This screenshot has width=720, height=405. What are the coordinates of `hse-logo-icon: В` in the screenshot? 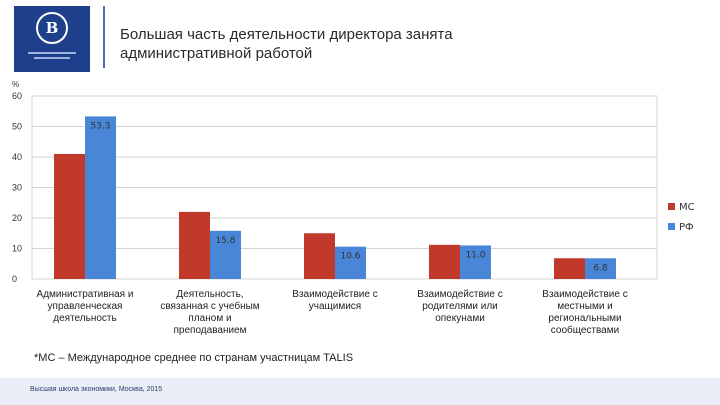 It's located at (52, 28).